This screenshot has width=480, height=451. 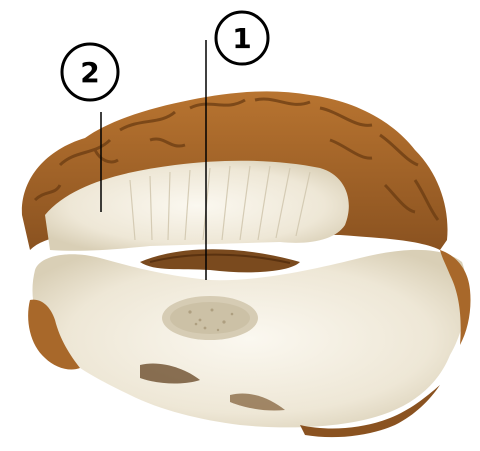 I want to click on cortex-lower-right, so click(x=455, y=297).